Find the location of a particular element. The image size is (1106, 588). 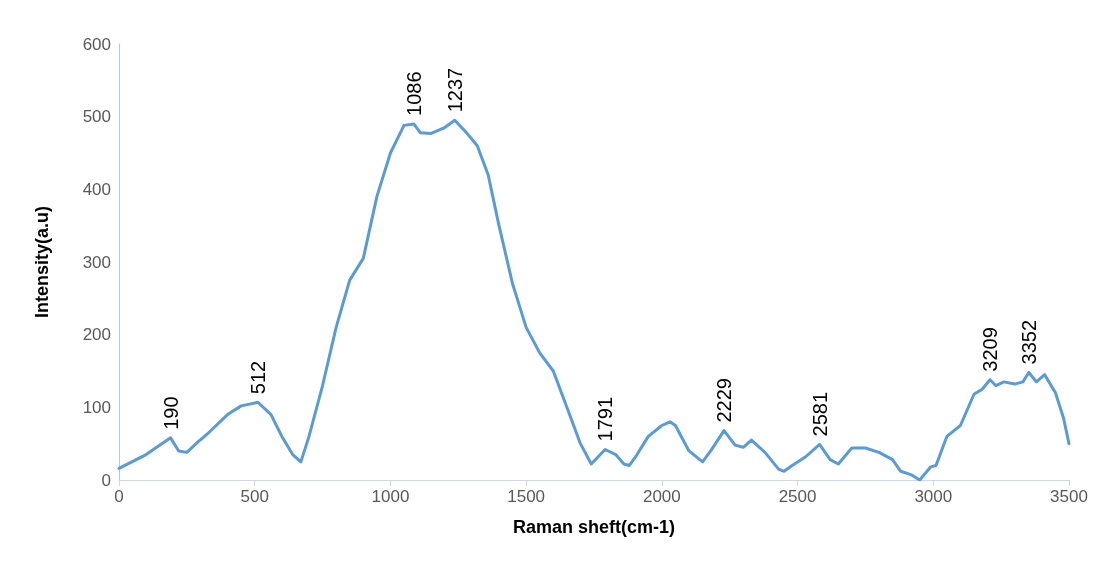

x-tick-label: 2000 is located at coordinates (661, 496).